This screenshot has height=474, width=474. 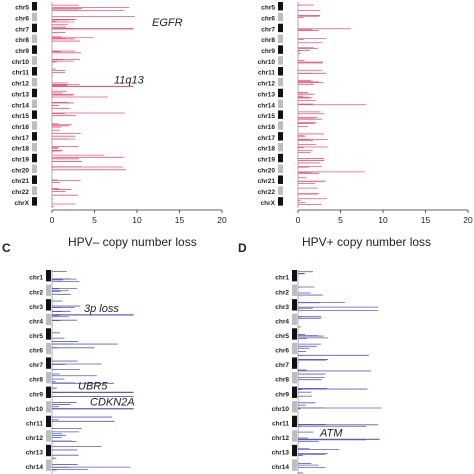 What do you see at coordinates (298, 220) in the screenshot?
I see `x-tick-label: 0` at bounding box center [298, 220].